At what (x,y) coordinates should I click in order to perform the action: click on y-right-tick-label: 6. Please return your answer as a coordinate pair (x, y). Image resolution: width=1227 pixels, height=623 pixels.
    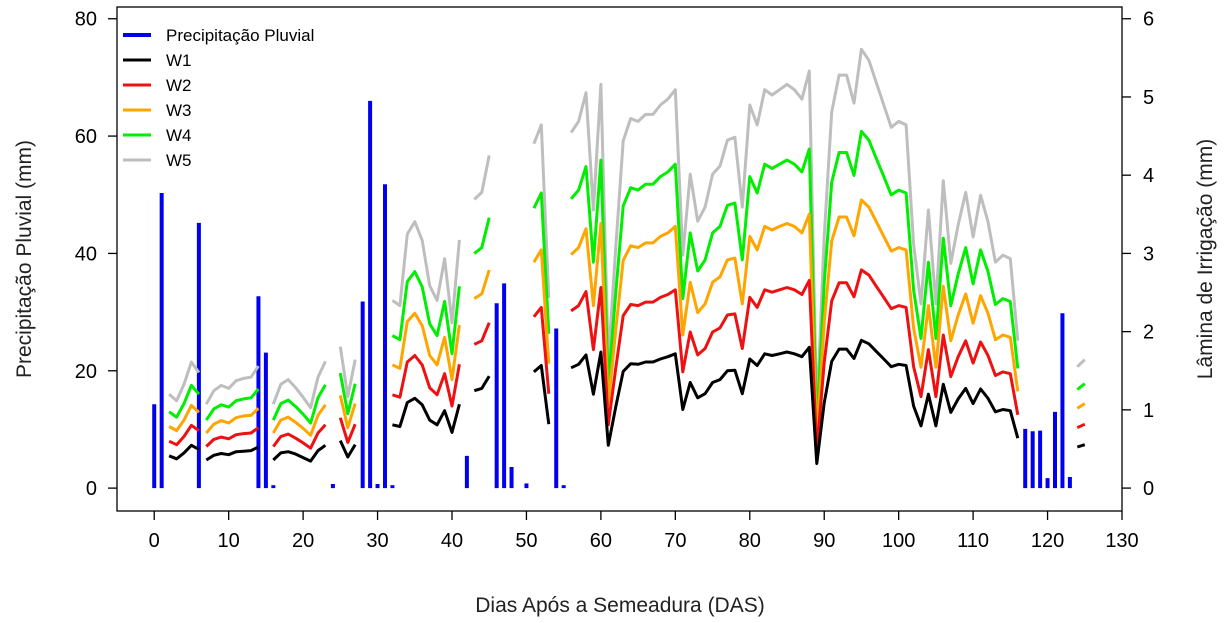
    Looking at the image, I should click on (1148, 20).